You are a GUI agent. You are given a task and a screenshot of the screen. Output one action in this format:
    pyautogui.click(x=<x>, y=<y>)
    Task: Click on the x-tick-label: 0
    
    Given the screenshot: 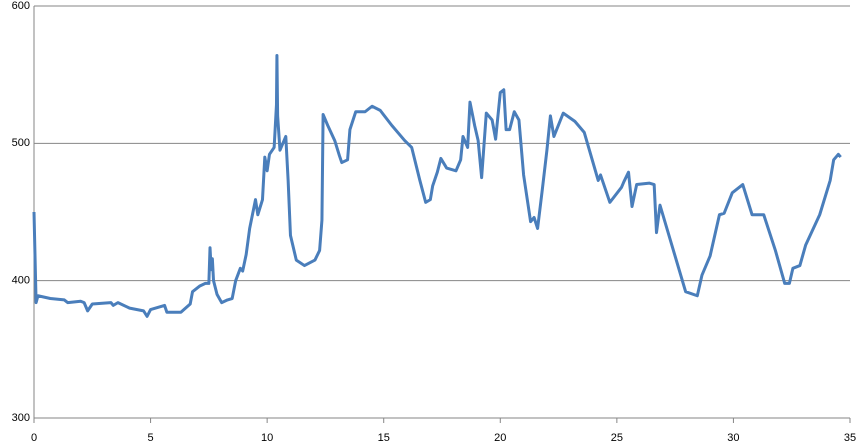 What is the action you would take?
    pyautogui.click(x=34, y=438)
    